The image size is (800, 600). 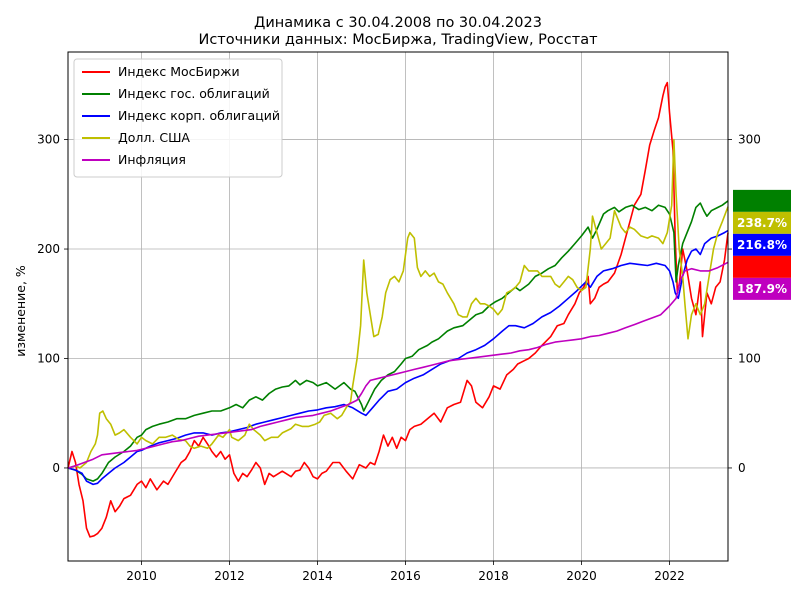 I want to click on x-tick-label: 2018, so click(x=493, y=576).